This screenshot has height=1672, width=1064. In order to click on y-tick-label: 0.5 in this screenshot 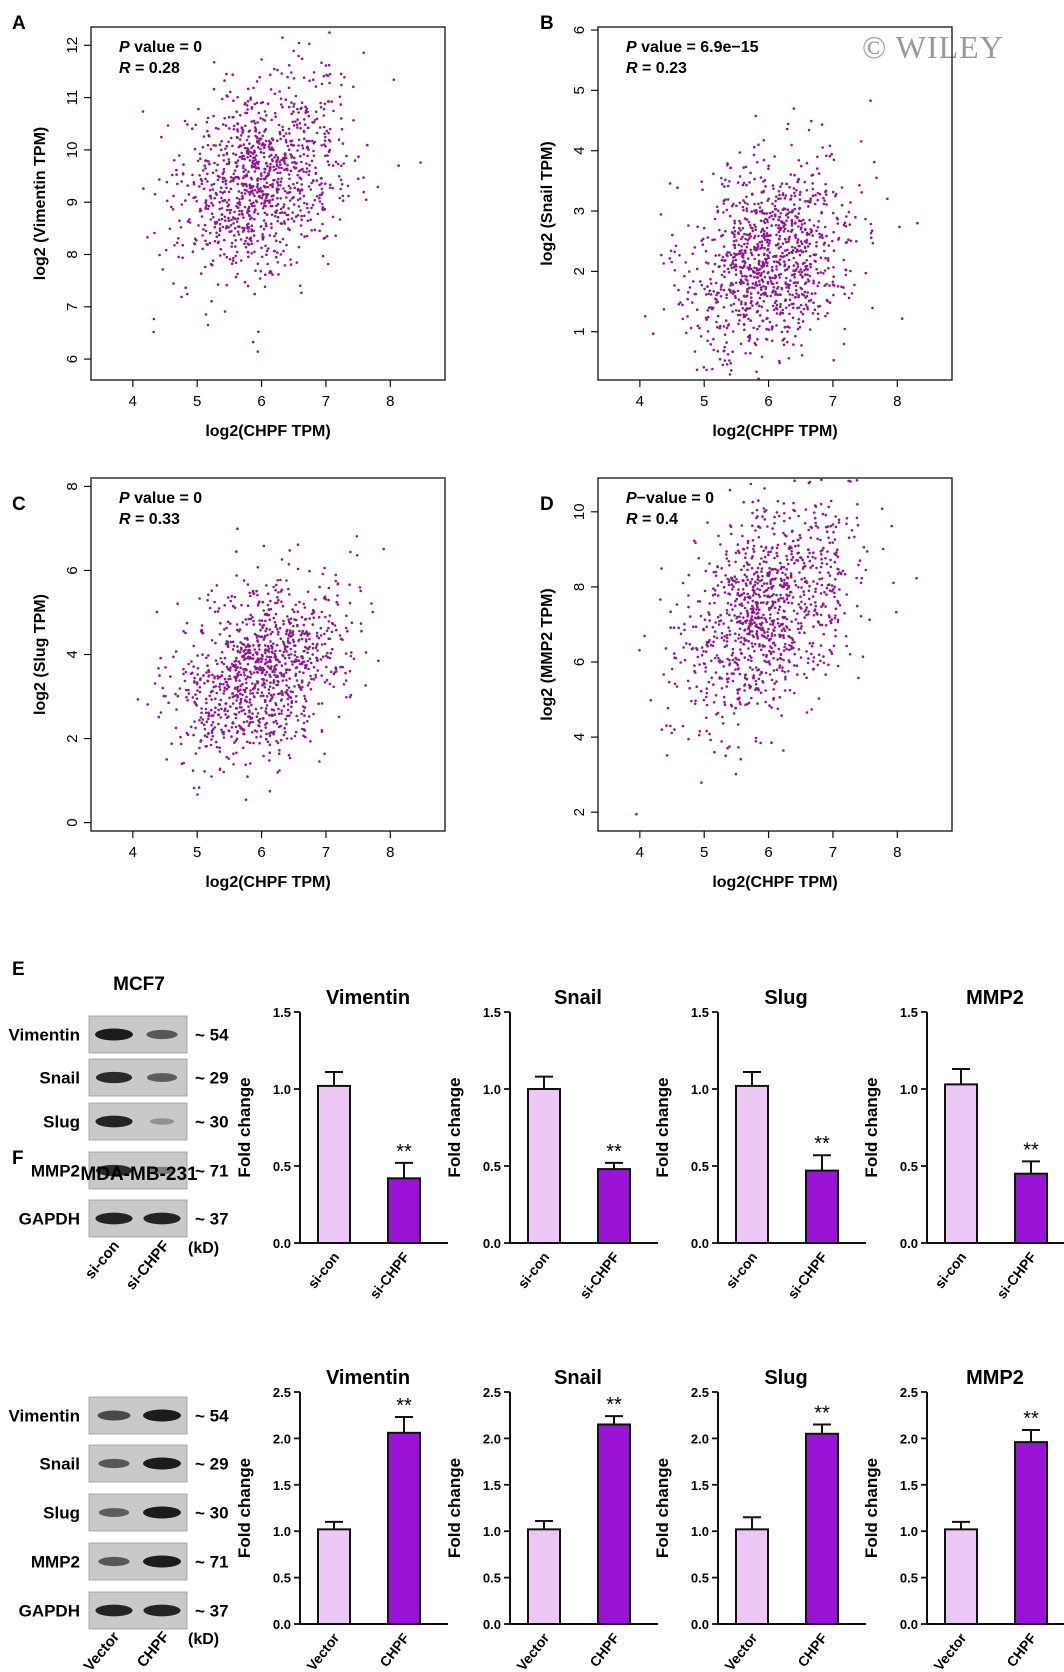, I will do `click(282, 1578)`.